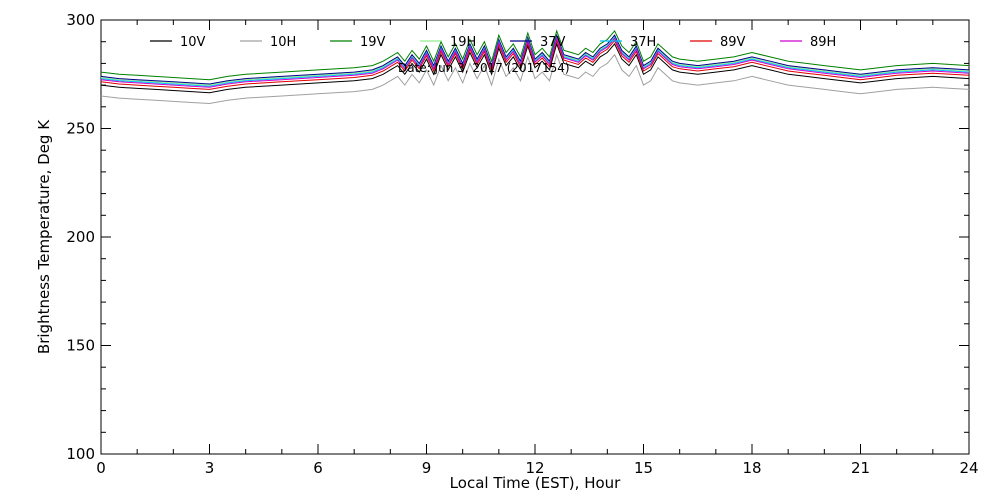 The height and width of the screenshot is (500, 1000). What do you see at coordinates (283, 42) in the screenshot?
I see `legend-label-10h: 10H` at bounding box center [283, 42].